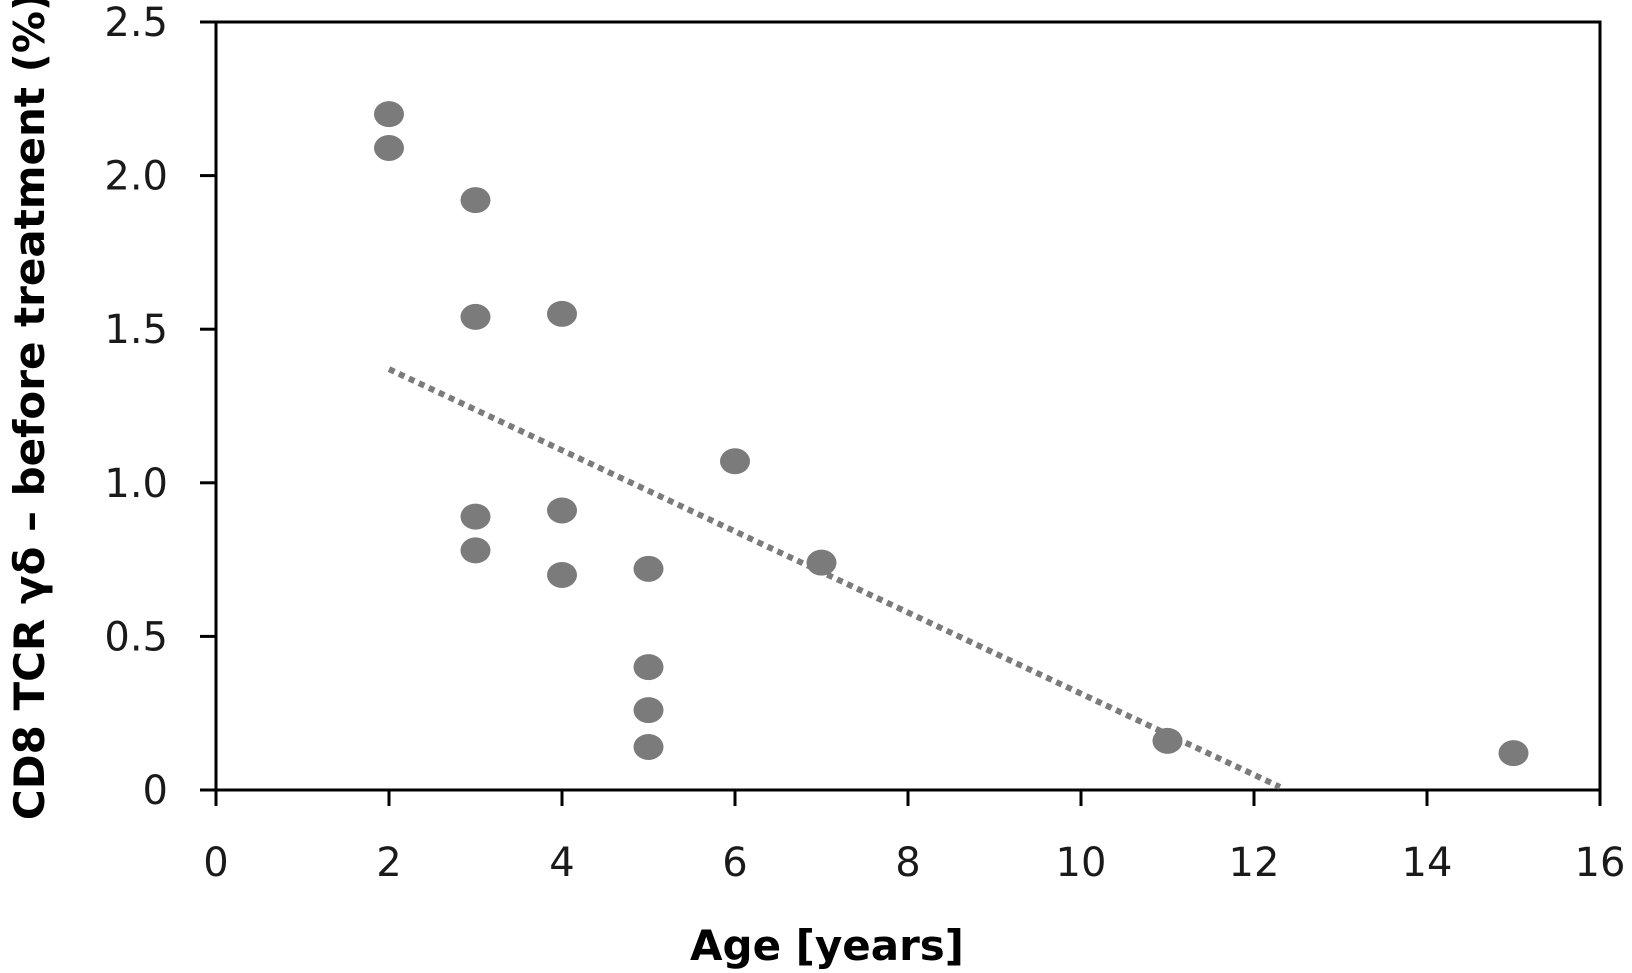 This screenshot has height=973, width=1632. Describe the element at coordinates (907, 863) in the screenshot. I see `x-tick-label: 8` at that location.